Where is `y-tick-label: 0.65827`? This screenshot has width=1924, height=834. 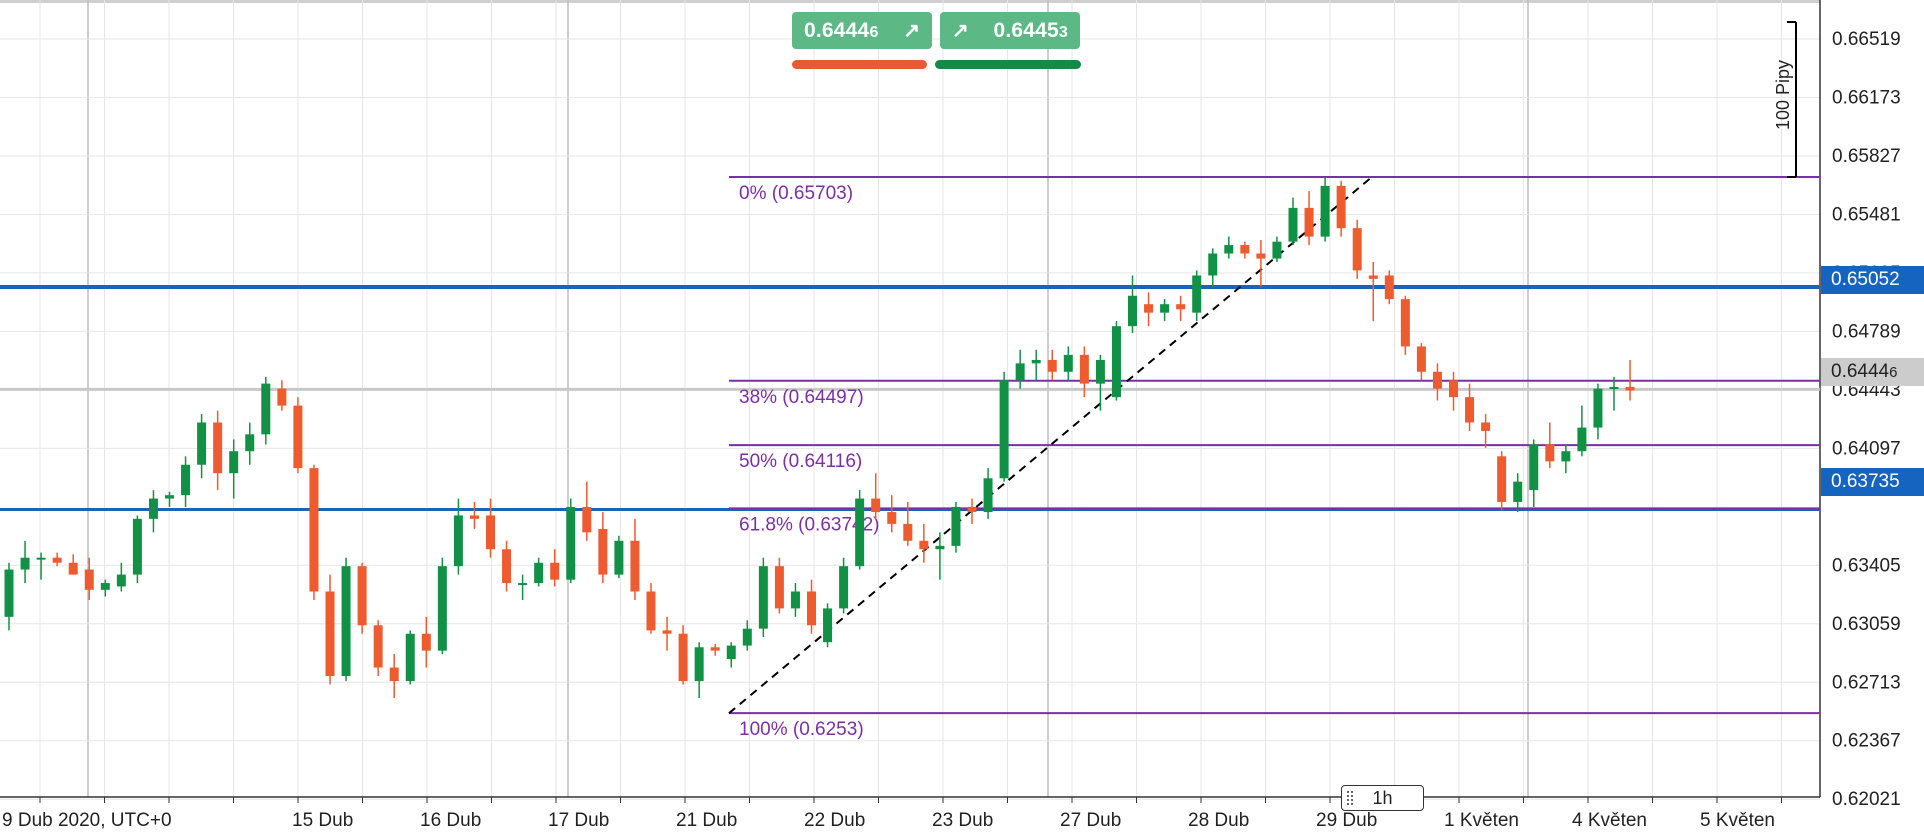 y-tick-label: 0.65827 is located at coordinates (1866, 156).